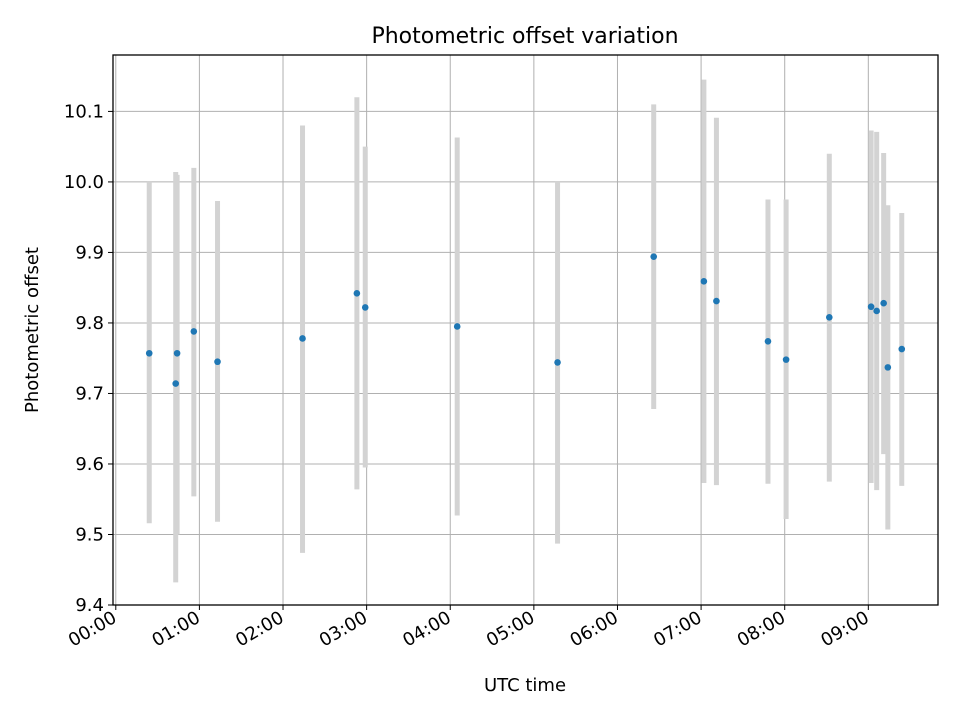  Describe the element at coordinates (89, 252) in the screenshot. I see `y-tick-label: 9.9` at that location.